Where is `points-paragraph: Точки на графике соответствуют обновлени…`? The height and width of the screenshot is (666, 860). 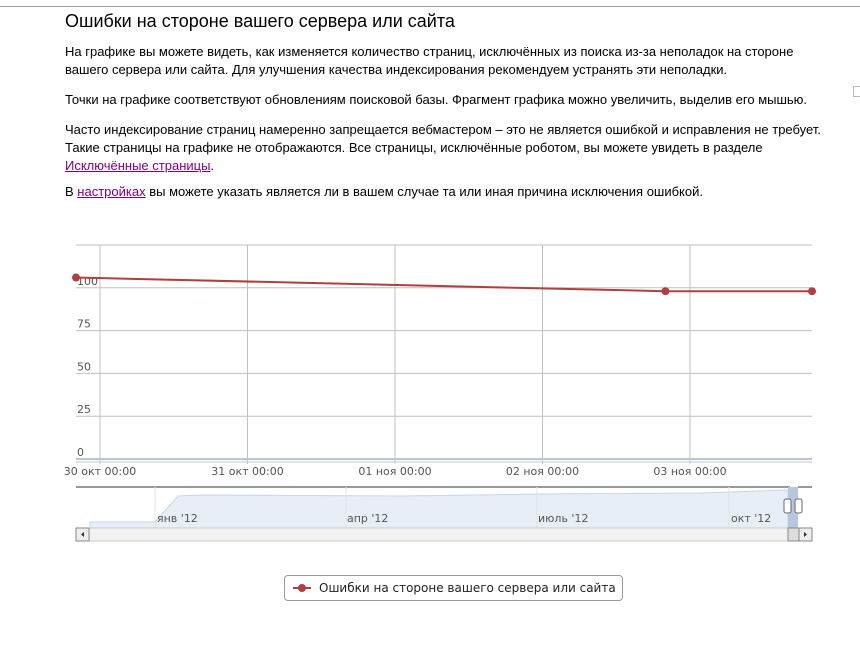 points-paragraph: Точки на графике соответствуют обновлени… is located at coordinates (436, 99).